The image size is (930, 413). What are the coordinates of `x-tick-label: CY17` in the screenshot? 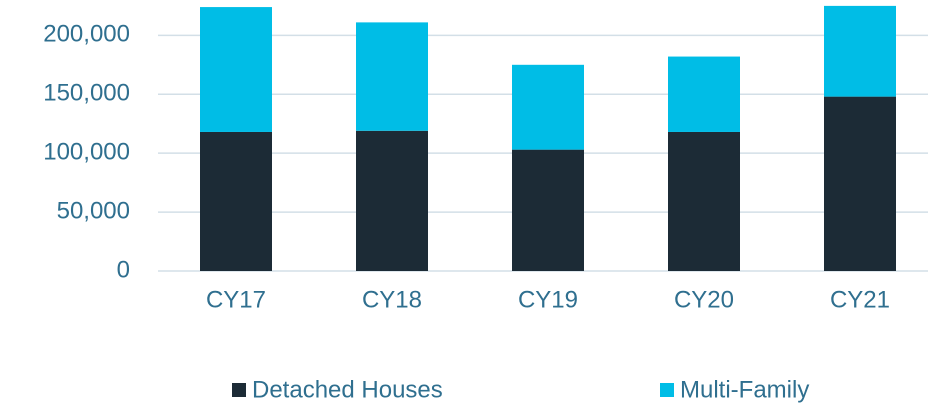 It's located at (236, 299).